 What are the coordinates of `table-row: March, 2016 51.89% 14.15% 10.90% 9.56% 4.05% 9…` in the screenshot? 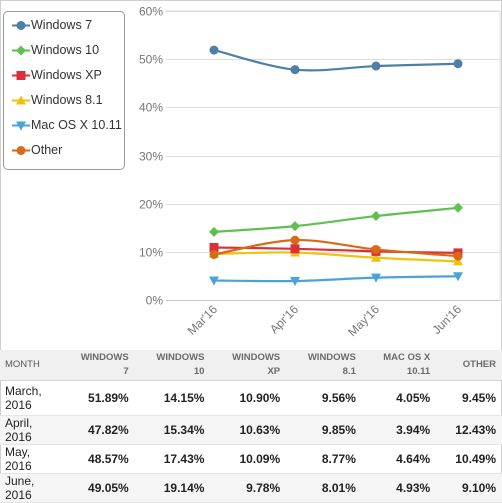 It's located at (251, 398).